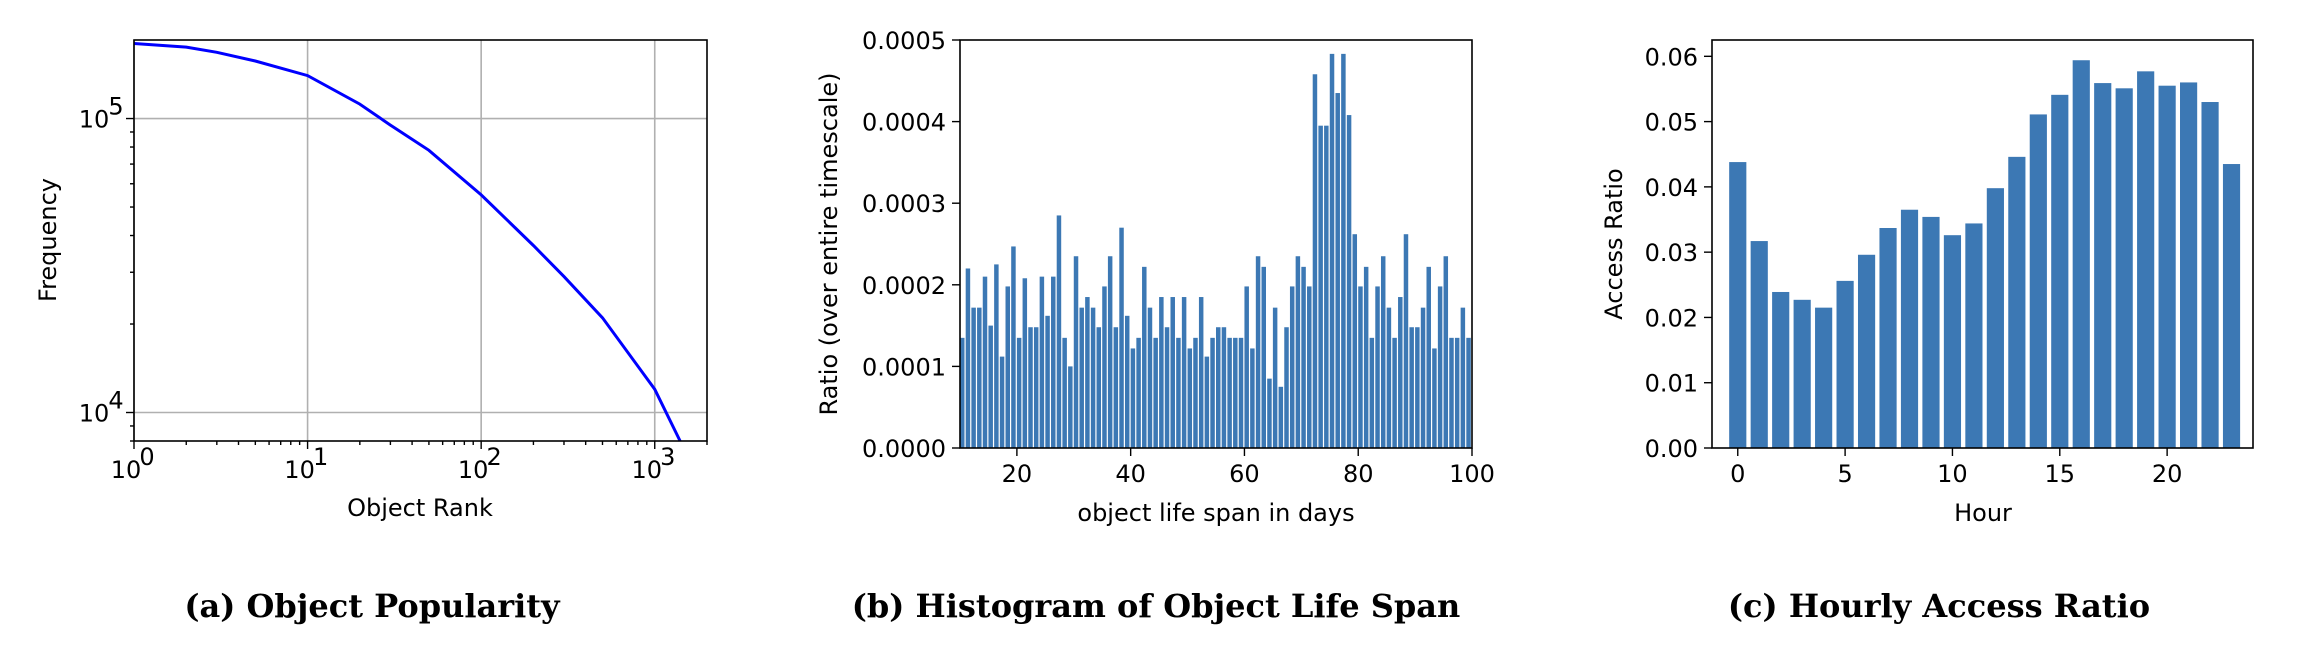  Describe the element at coordinates (1671, 253) in the screenshot. I see `y-tick-label: 0.03` at that location.